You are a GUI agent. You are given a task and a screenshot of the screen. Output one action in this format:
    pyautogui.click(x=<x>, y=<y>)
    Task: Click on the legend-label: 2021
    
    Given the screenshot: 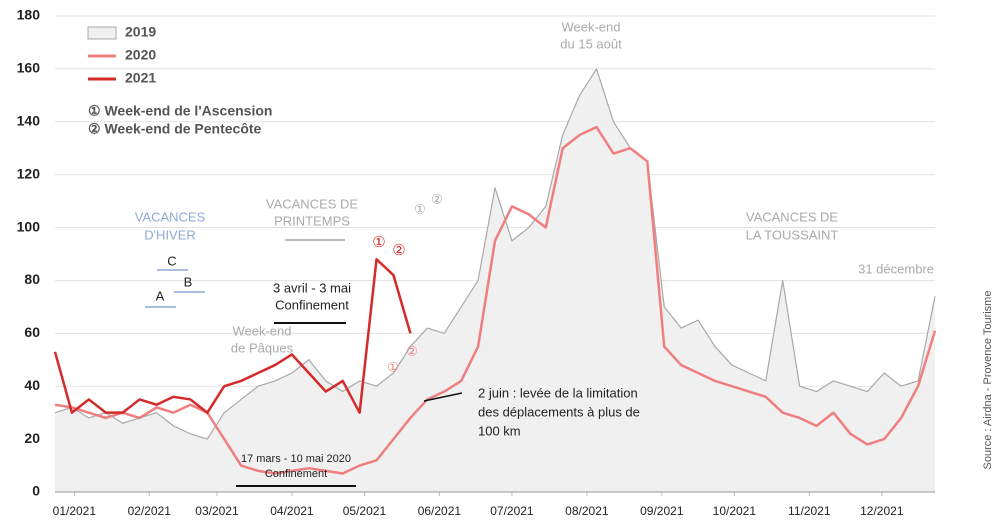 What is the action you would take?
    pyautogui.click(x=140, y=78)
    